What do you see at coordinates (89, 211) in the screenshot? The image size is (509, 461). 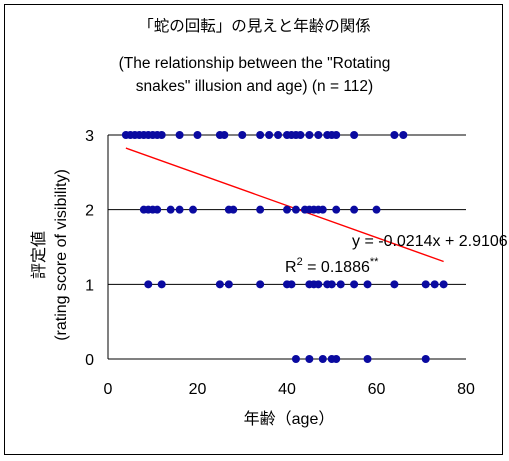 I see `y-tick-label: 2` at bounding box center [89, 211].